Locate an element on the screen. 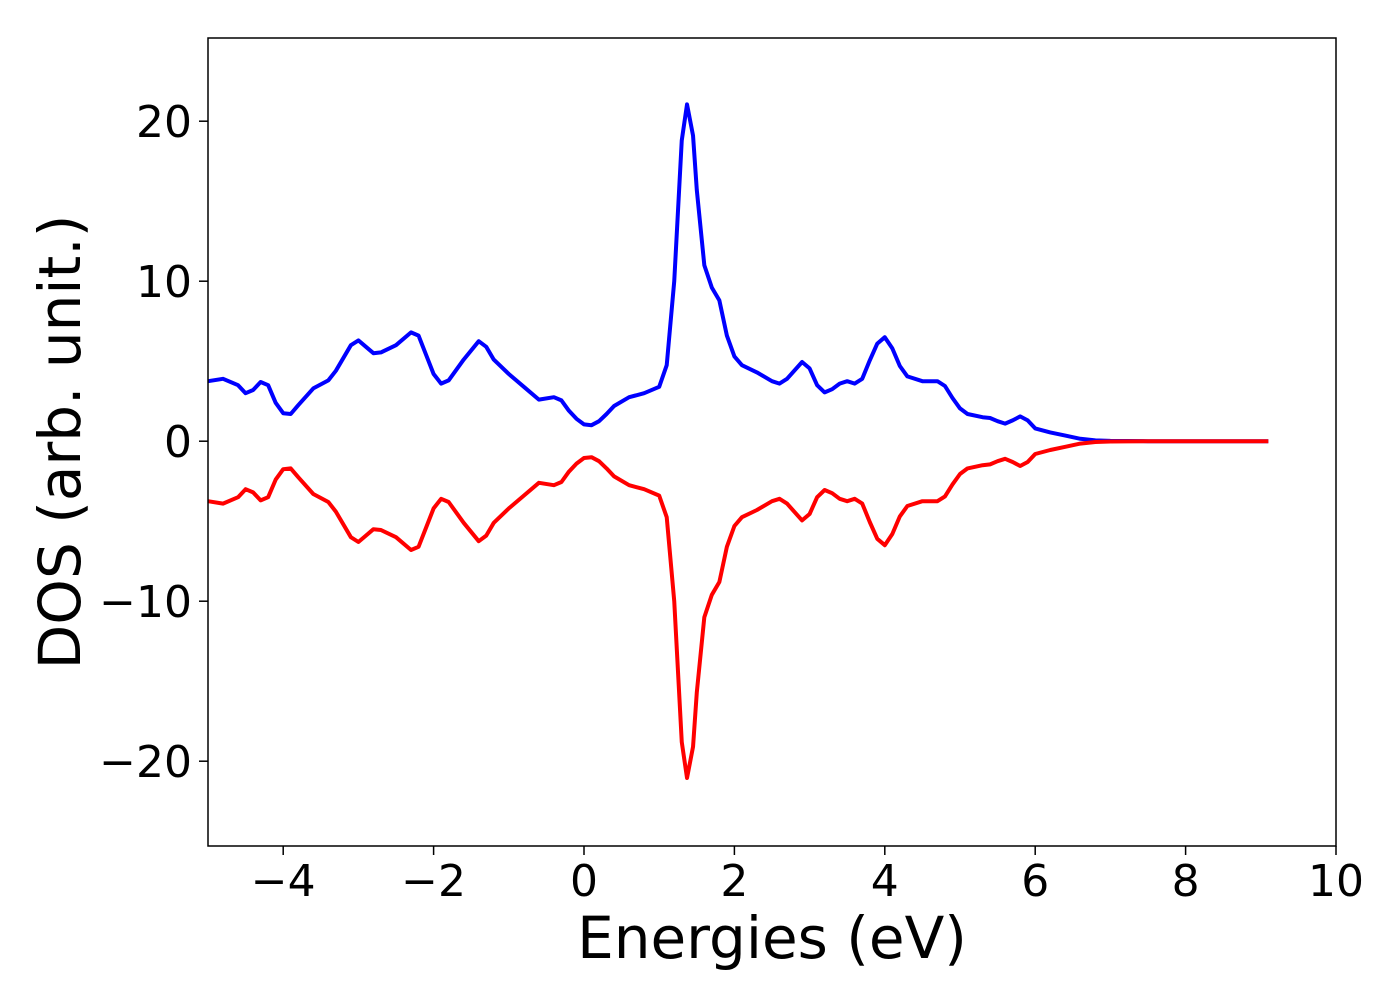 The image size is (1400, 1000). y-tick-label: −20 is located at coordinates (145, 762).